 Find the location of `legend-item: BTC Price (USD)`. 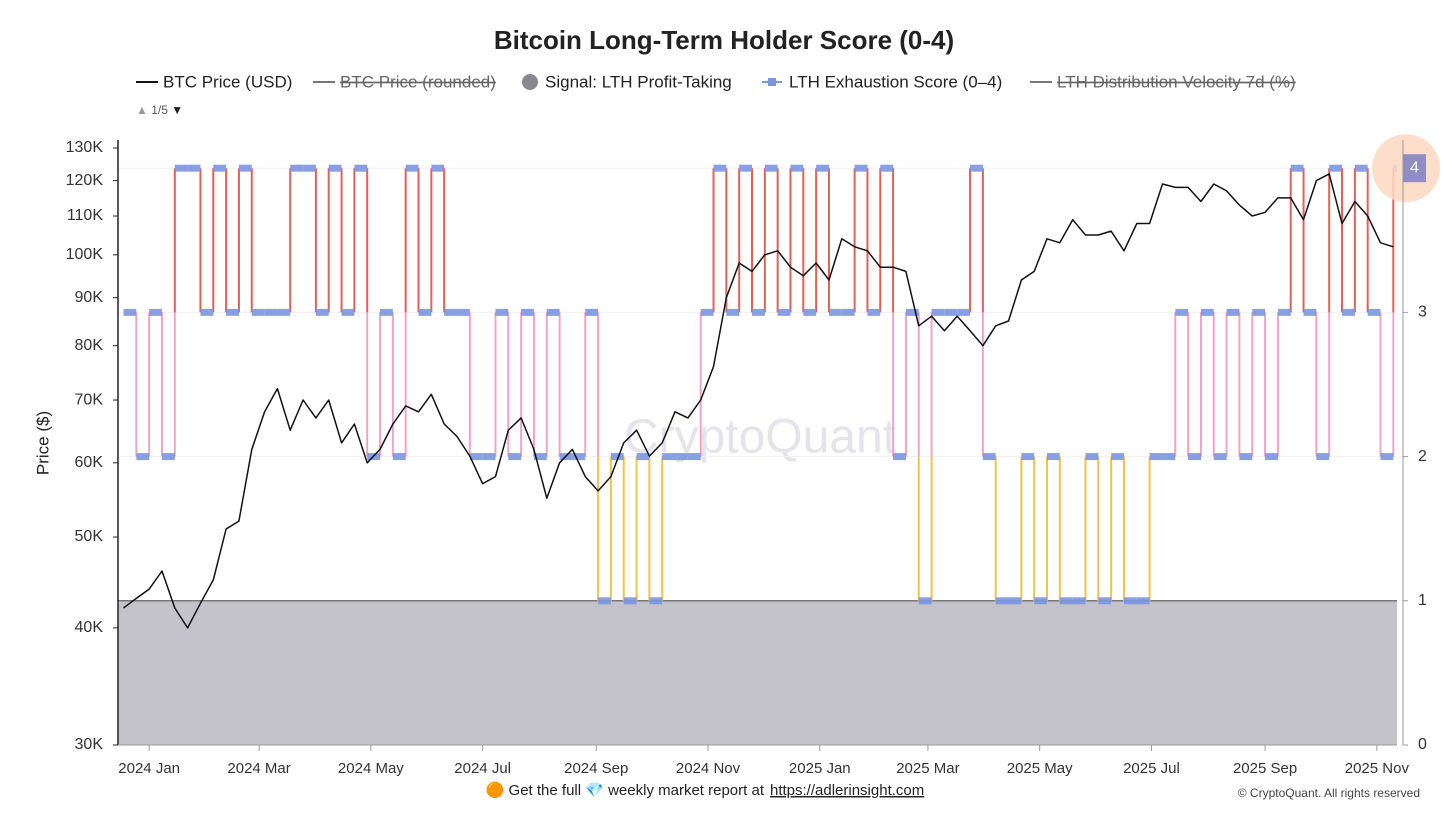

legend-item: BTC Price (USD) is located at coordinates (214, 81).